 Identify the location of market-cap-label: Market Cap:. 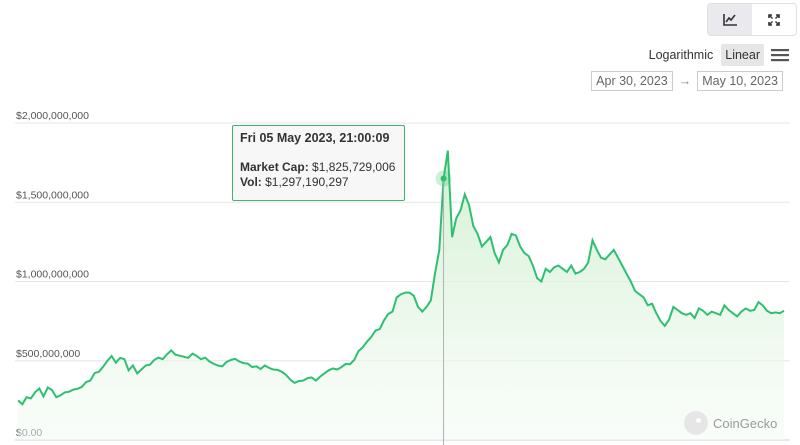
(274, 167).